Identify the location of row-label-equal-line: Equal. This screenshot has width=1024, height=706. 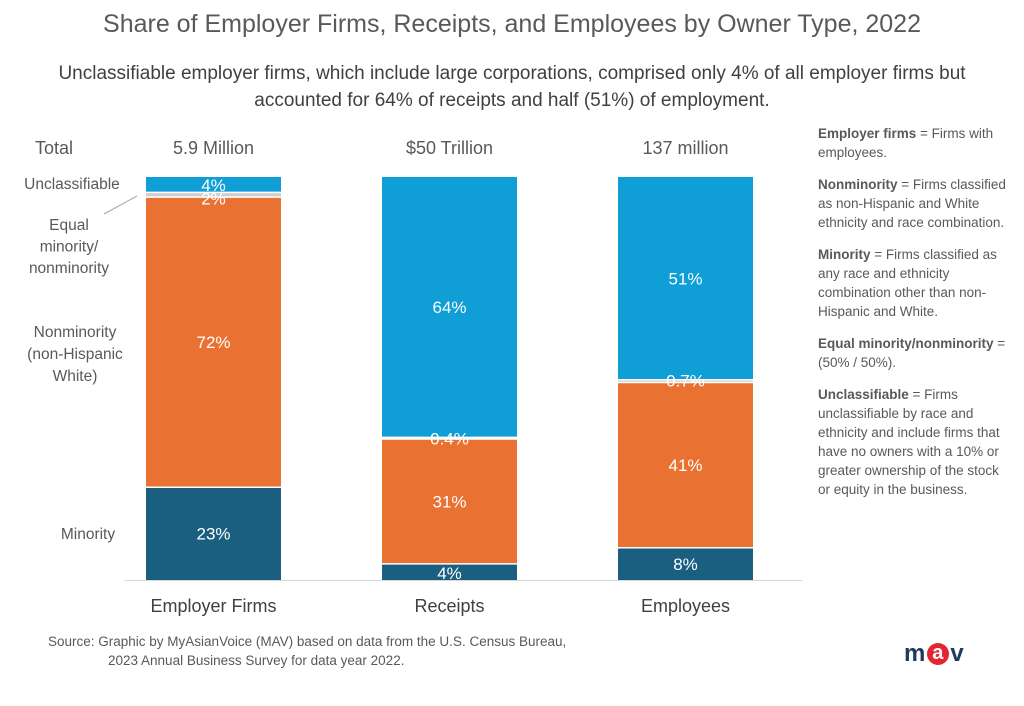
(69, 225).